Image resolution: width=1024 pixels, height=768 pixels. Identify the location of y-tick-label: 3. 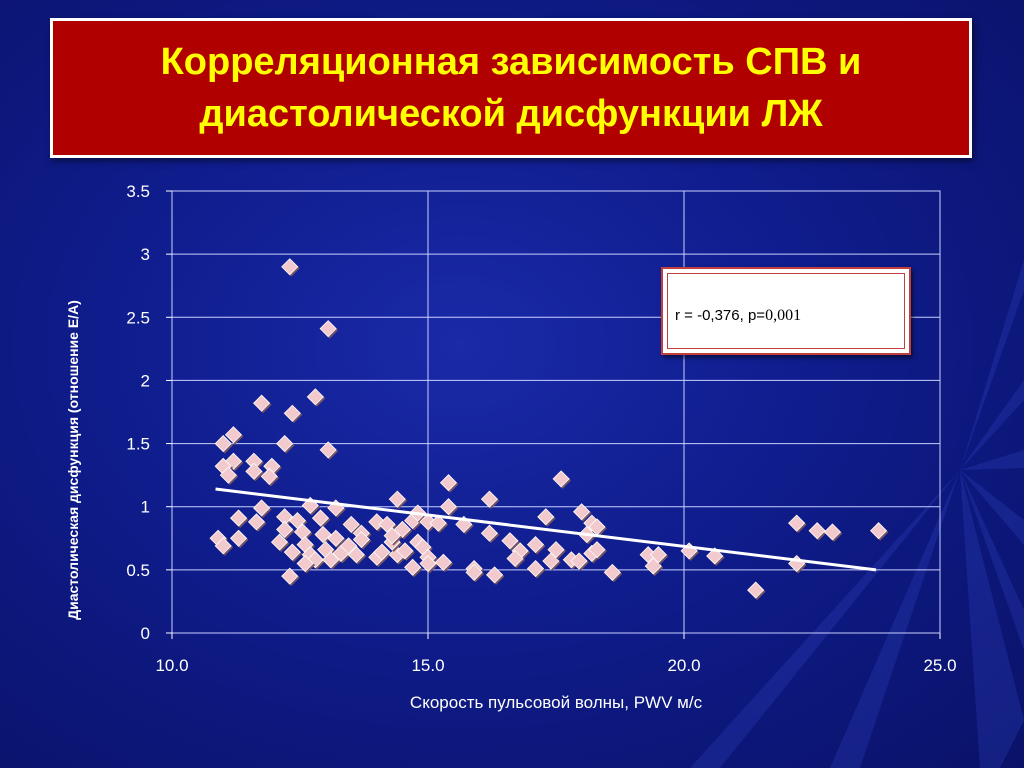
(145, 254).